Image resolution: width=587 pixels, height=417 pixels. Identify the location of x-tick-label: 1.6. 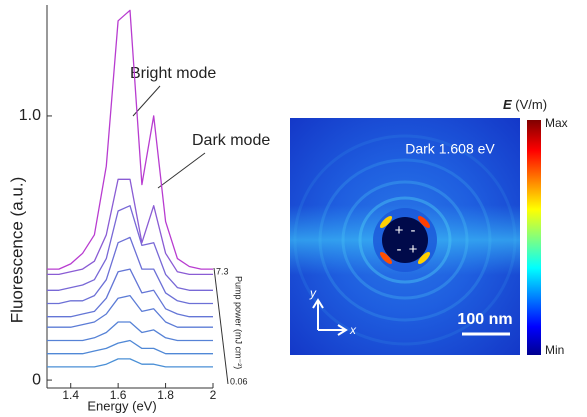
(118, 395).